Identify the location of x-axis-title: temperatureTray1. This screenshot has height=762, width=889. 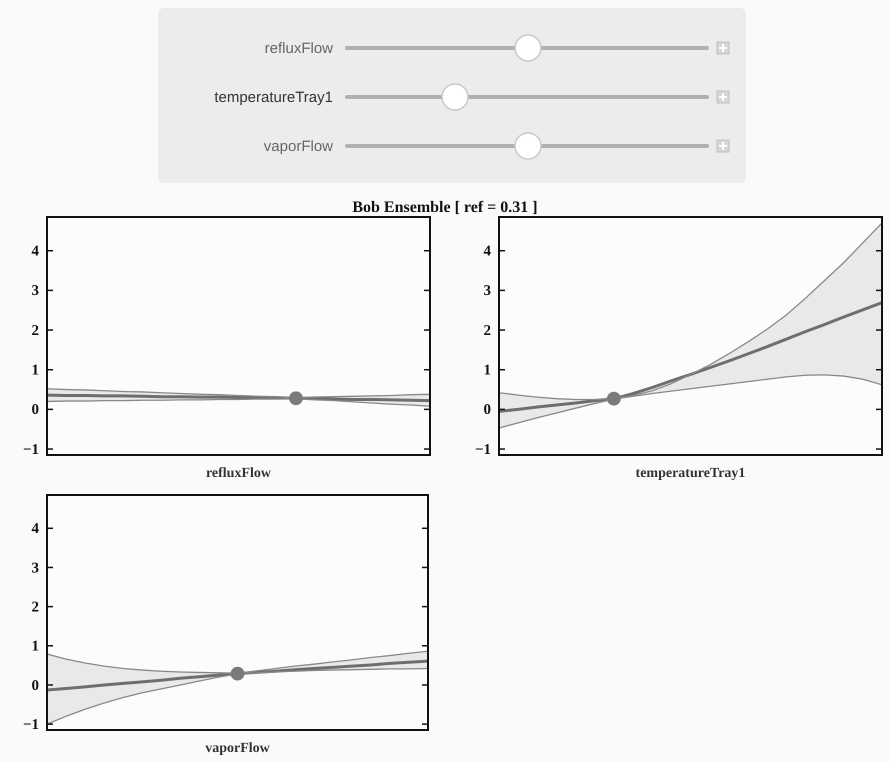
(691, 473).